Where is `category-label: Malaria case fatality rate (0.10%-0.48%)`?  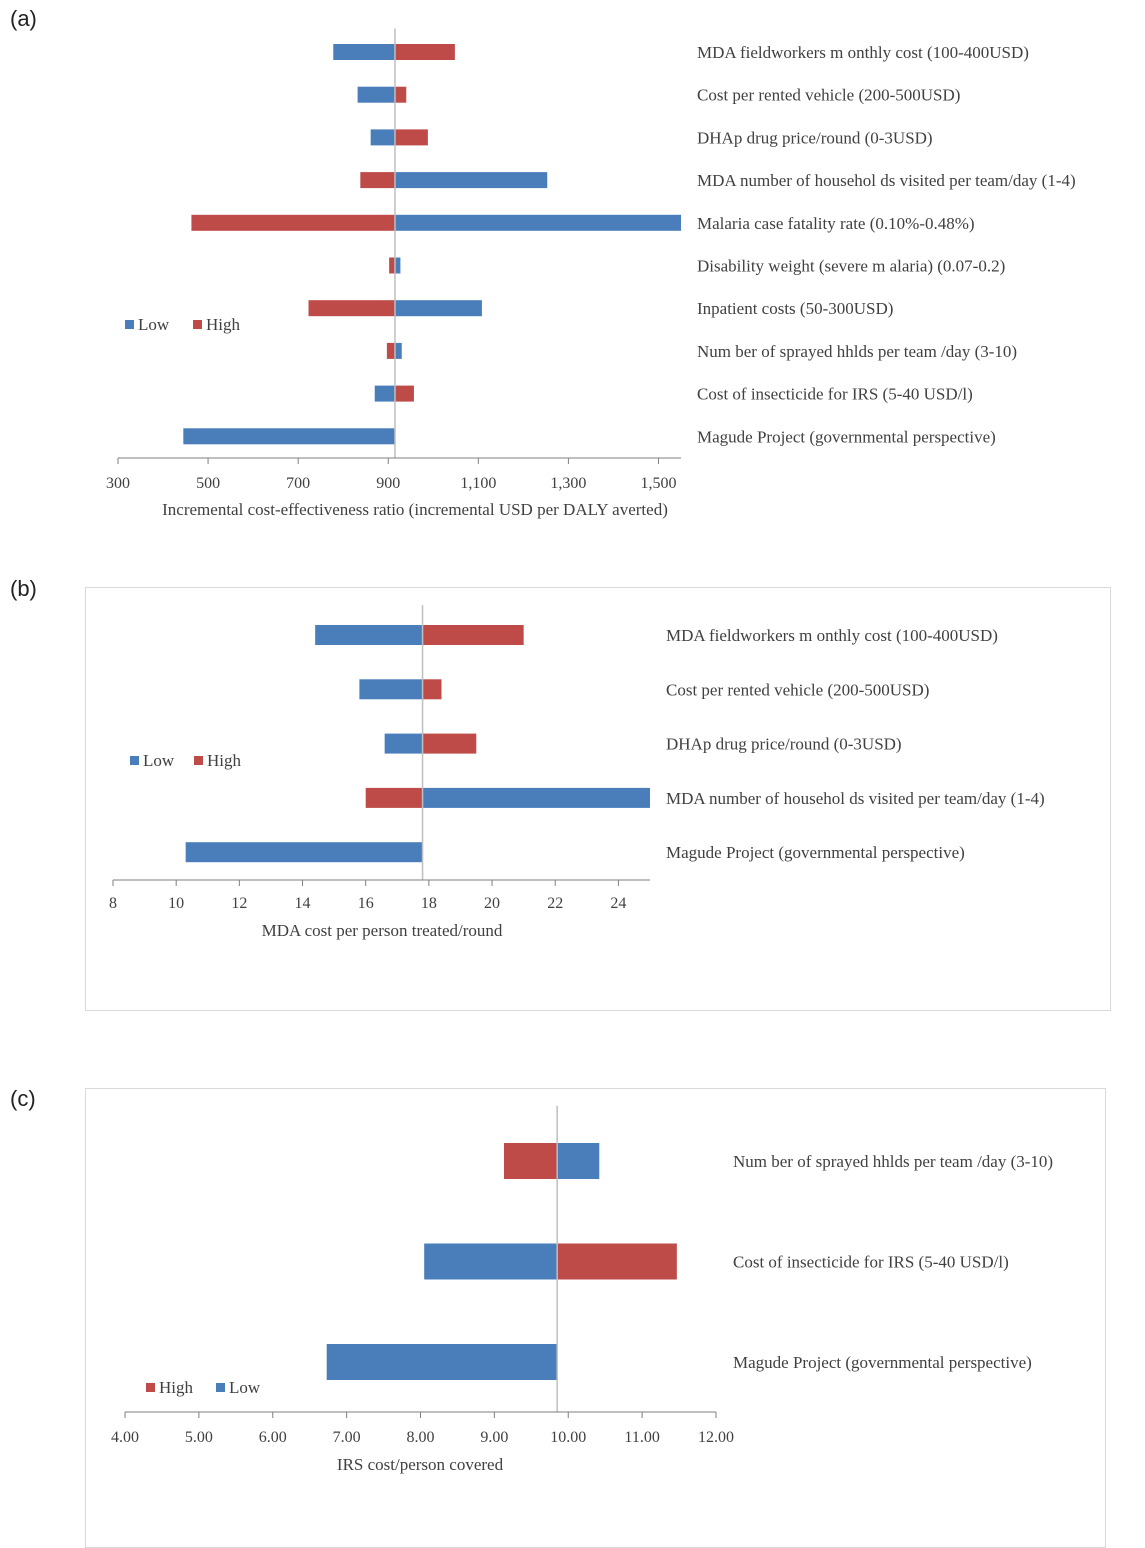
category-label: Malaria case fatality rate (0.10%-0.48%) is located at coordinates (836, 223).